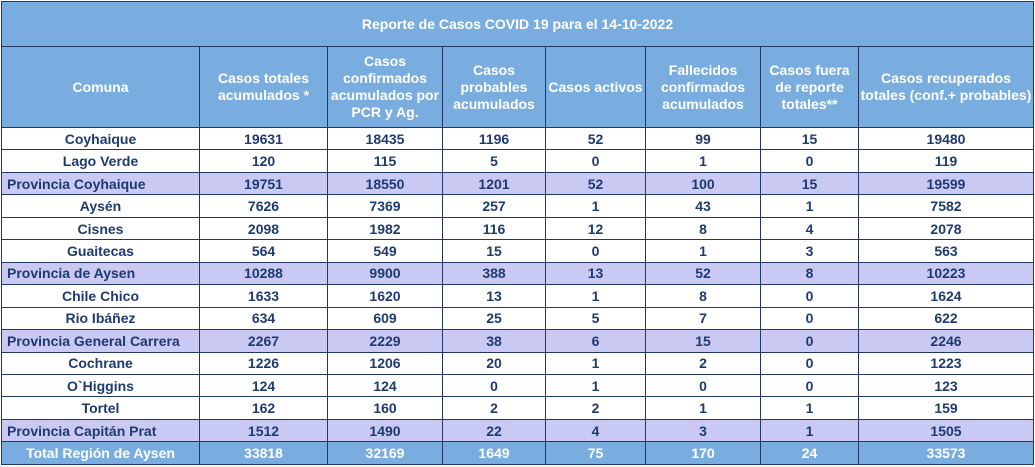  Describe the element at coordinates (946, 296) in the screenshot. I see `table-cell: 1624` at that location.